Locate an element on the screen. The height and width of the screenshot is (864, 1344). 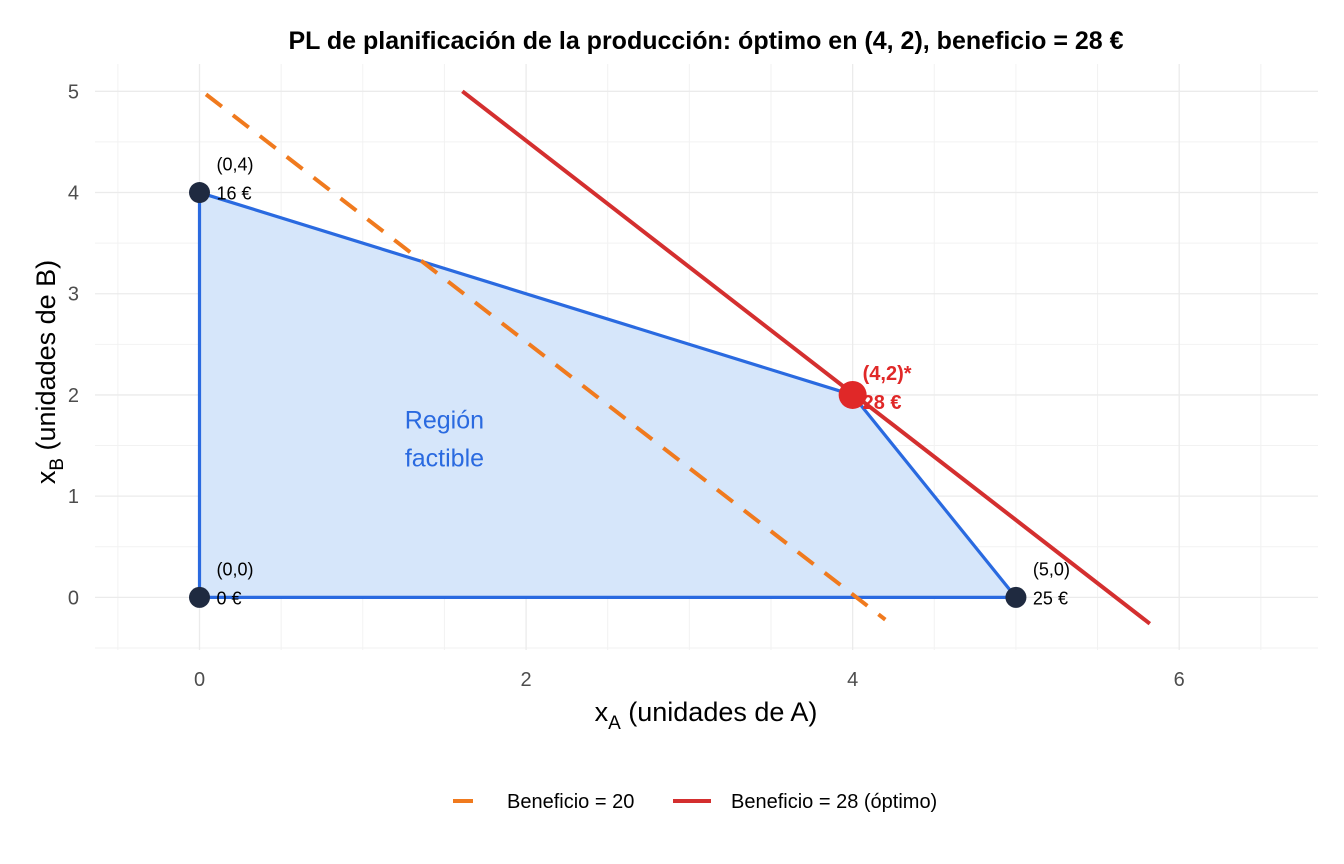
x-axis-label-rest: (unidades de A) is located at coordinates (719, 712).